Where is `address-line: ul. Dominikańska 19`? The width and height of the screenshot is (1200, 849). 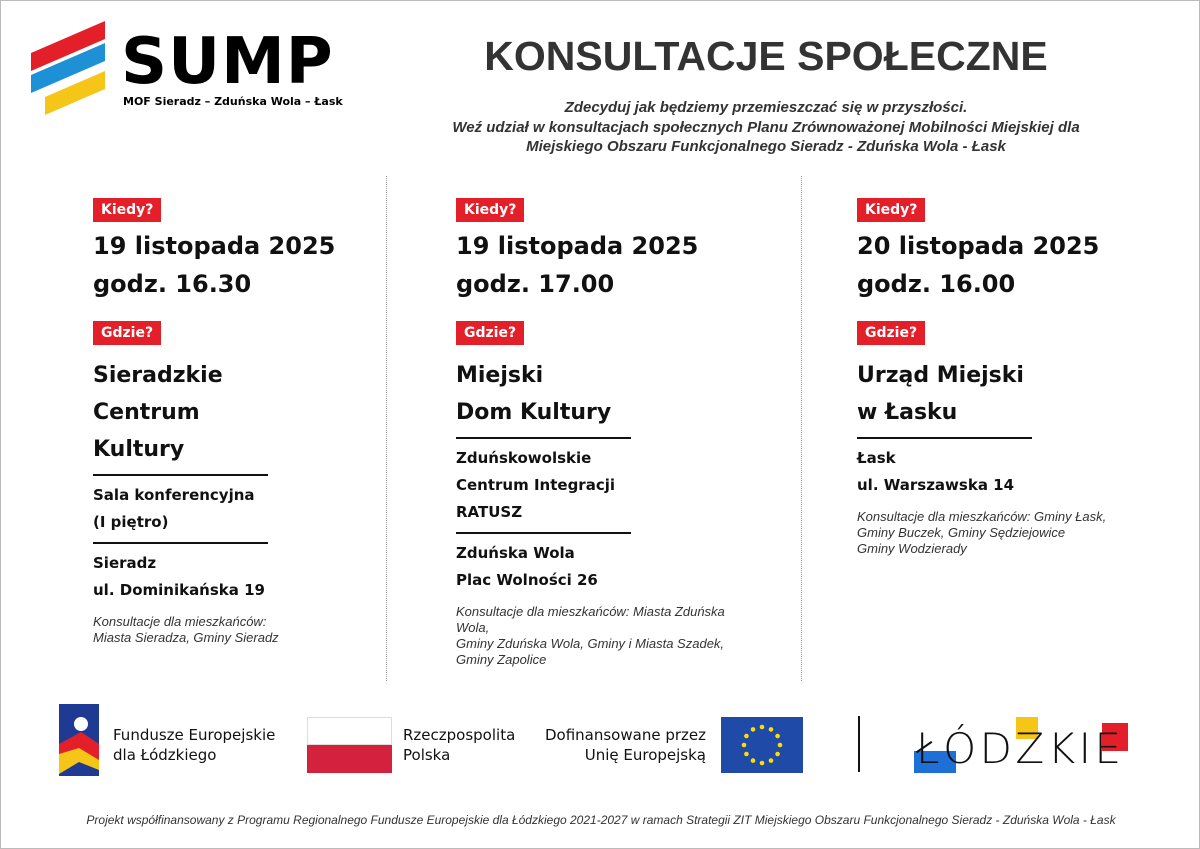
address-line: ul. Dominikańska 19 is located at coordinates (179, 590).